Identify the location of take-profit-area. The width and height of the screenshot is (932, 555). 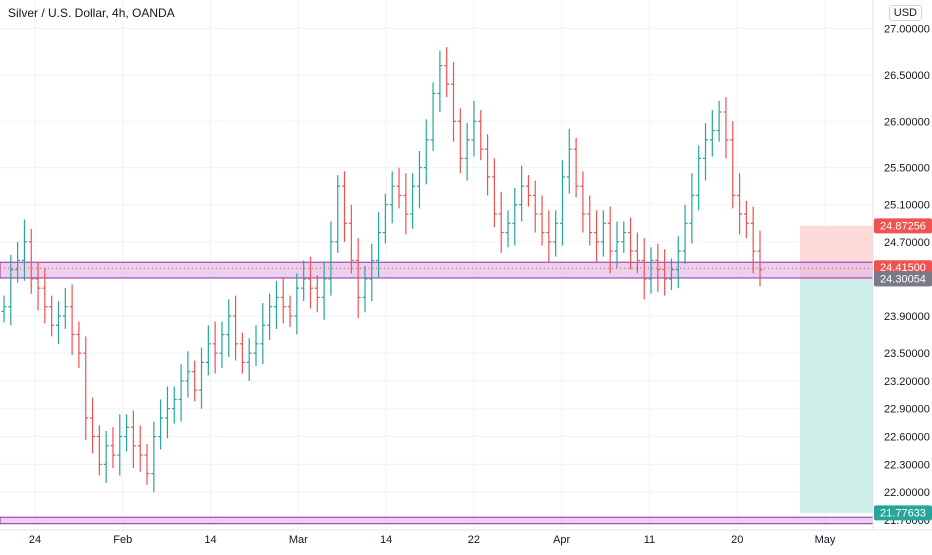
(836, 395).